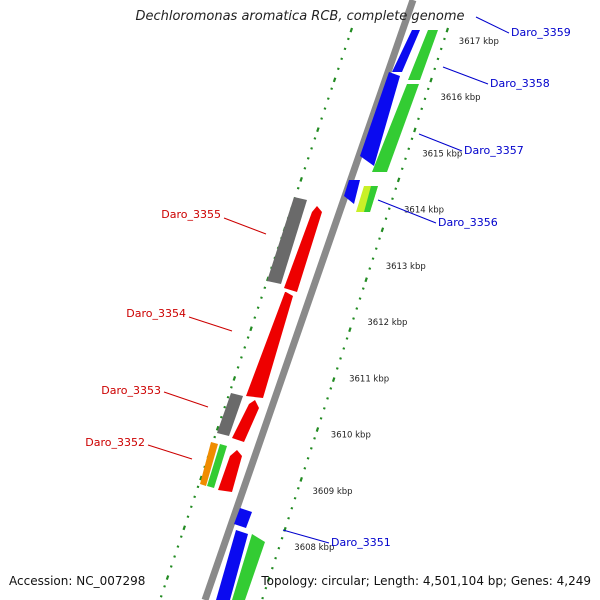  What do you see at coordinates (230, 471) in the screenshot?
I see `gene-daro3352-red` at bounding box center [230, 471].